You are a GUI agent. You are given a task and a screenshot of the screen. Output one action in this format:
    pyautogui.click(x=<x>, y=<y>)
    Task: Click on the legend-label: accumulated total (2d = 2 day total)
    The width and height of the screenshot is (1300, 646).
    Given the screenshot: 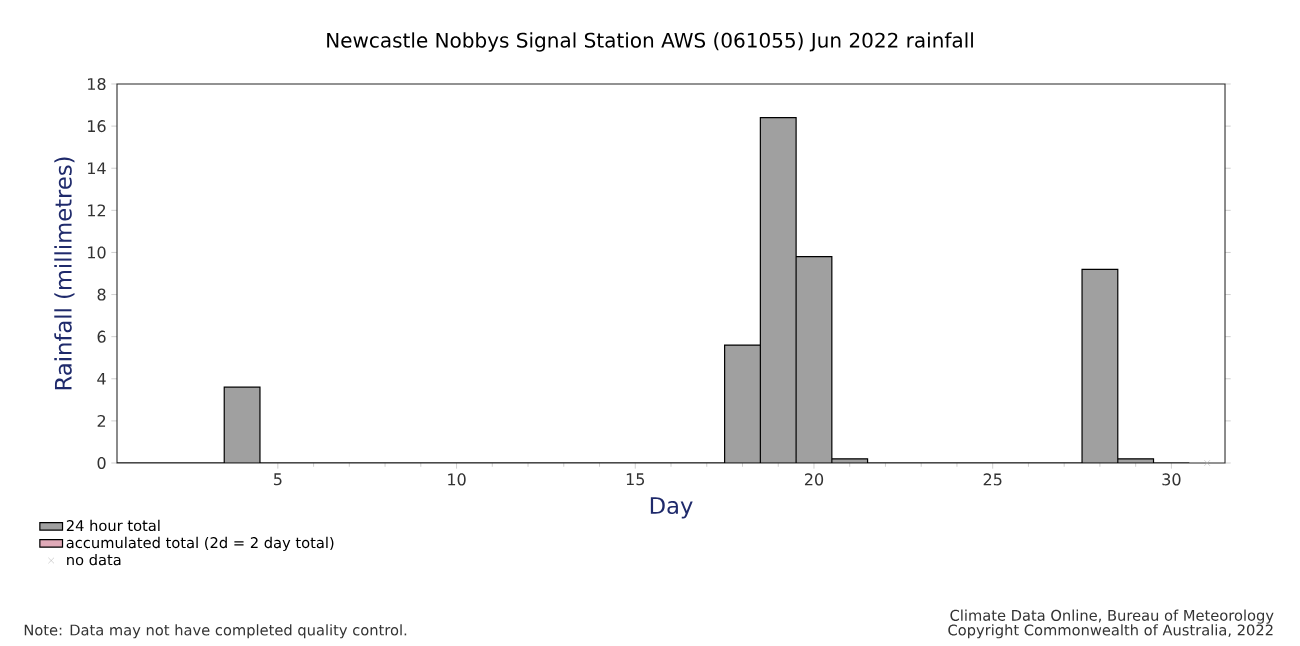 What is the action you would take?
    pyautogui.click(x=200, y=544)
    